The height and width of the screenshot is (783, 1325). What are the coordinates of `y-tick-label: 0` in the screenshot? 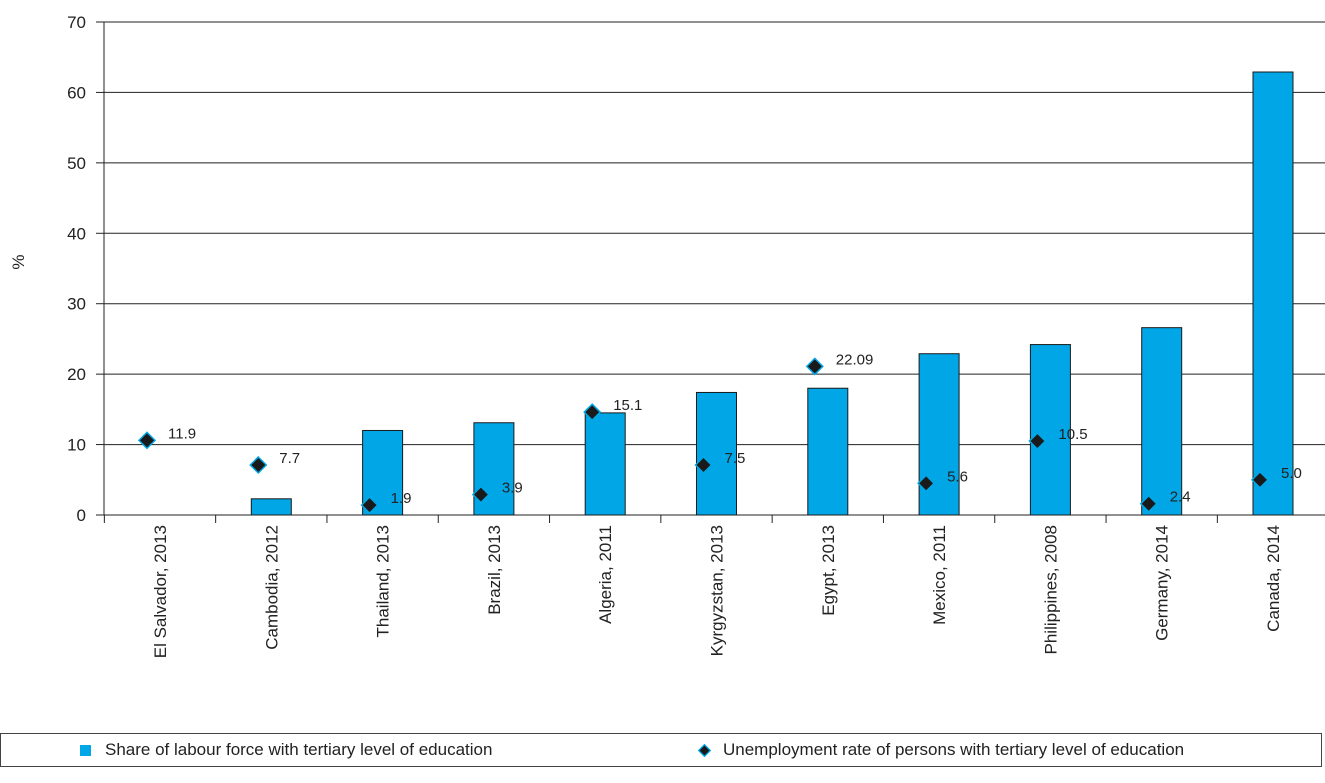 It's located at (81, 515).